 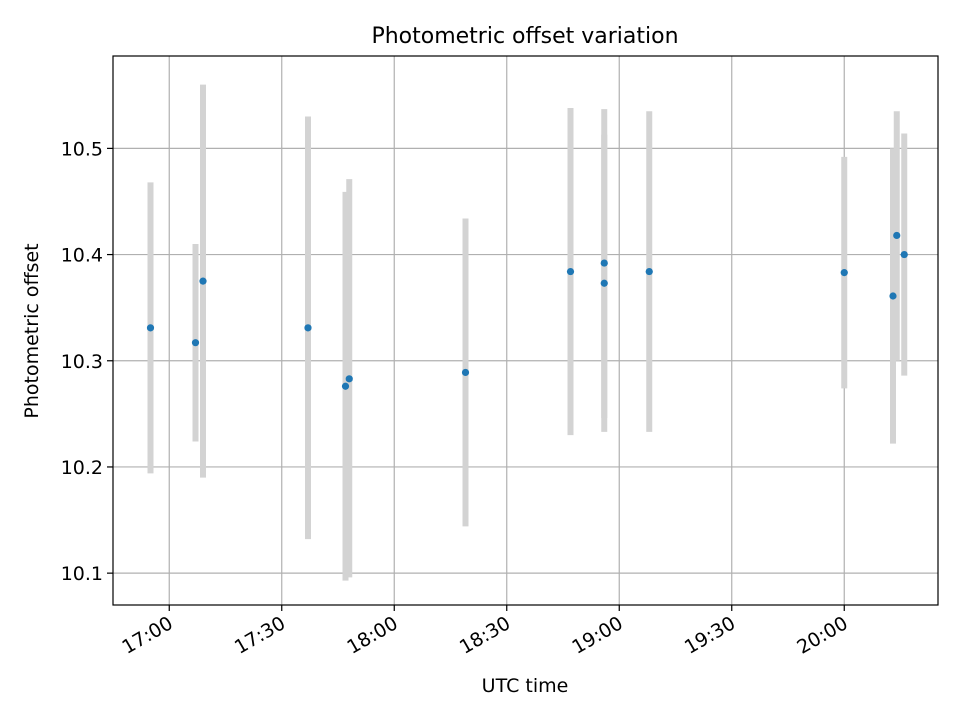 What do you see at coordinates (82, 256) in the screenshot?
I see `y-tick-label: 10.4` at bounding box center [82, 256].